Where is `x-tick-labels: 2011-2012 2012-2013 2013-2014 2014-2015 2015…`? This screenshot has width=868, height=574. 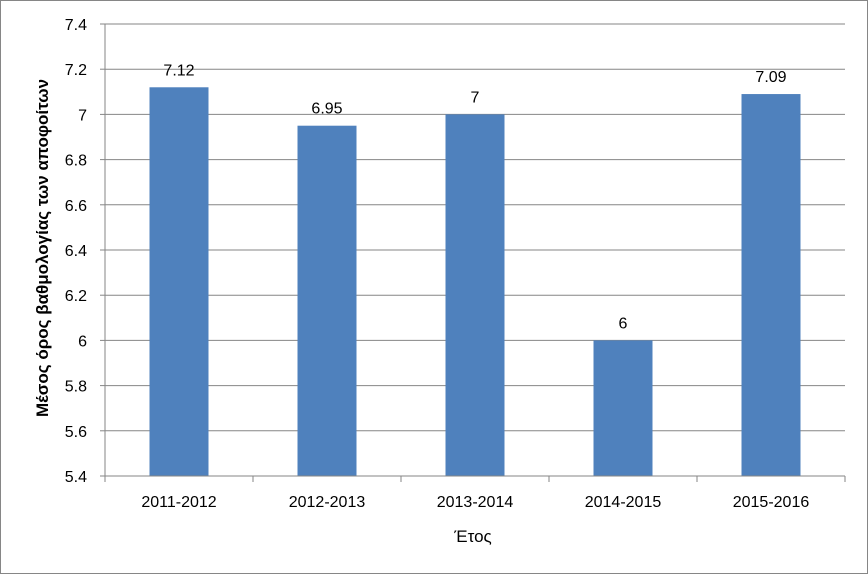 x-tick-labels: 2011-2012 2012-2013 2013-2014 2014-2015 2015… is located at coordinates (475, 502).